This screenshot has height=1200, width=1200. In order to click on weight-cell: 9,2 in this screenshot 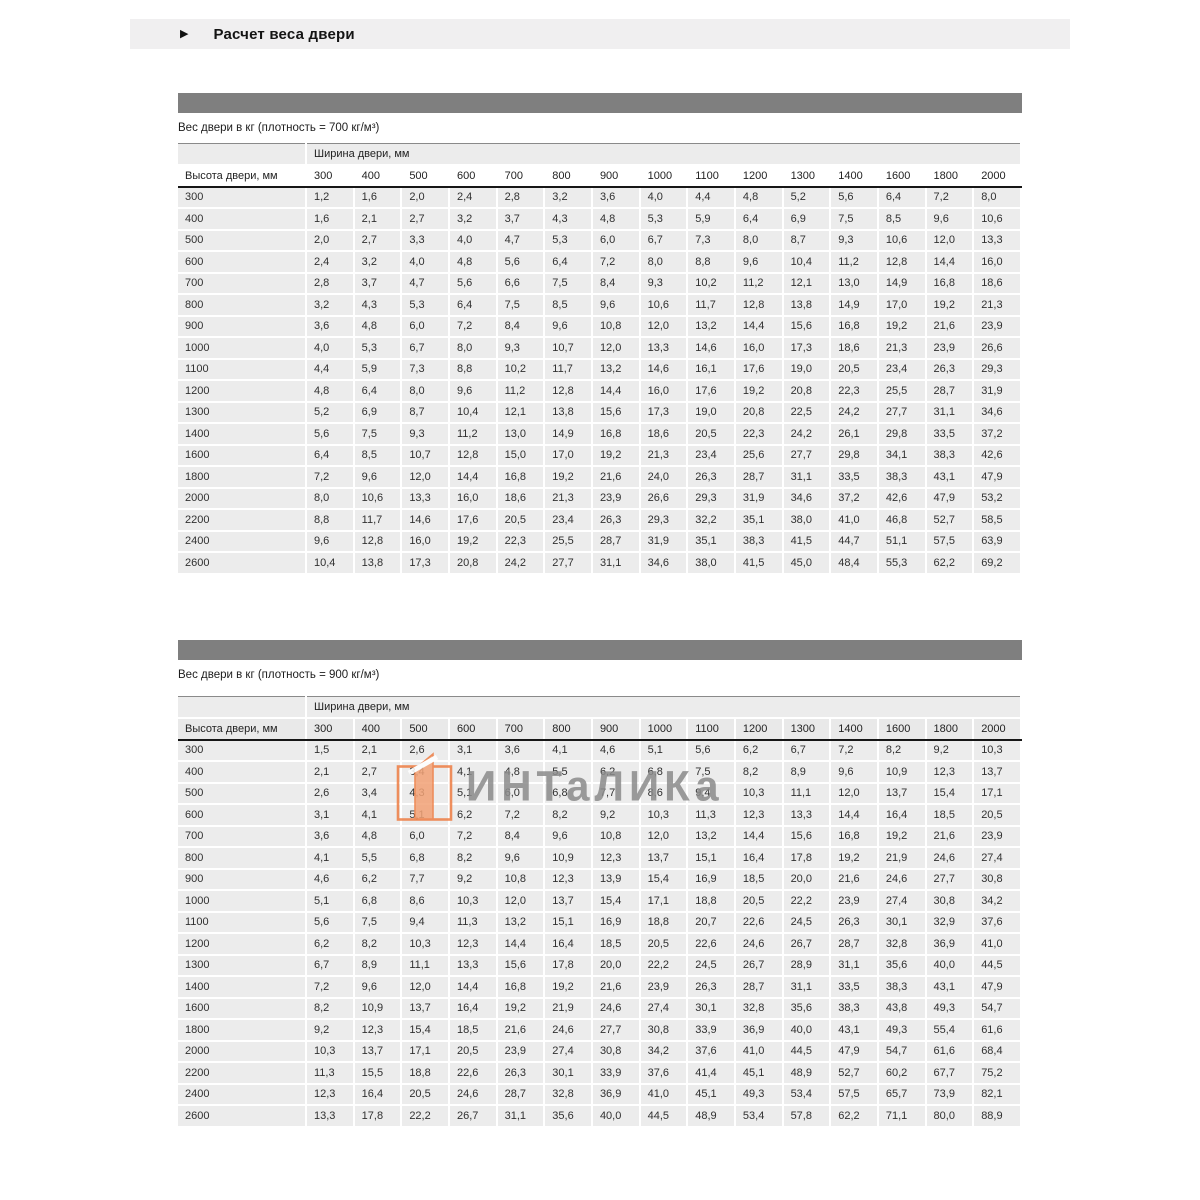, I will do `click(950, 750)`.